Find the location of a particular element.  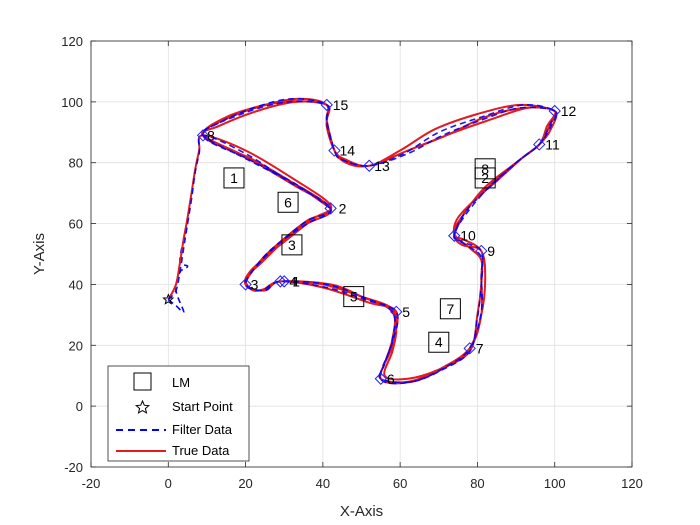

waypoint-label: 4 is located at coordinates (293, 281).